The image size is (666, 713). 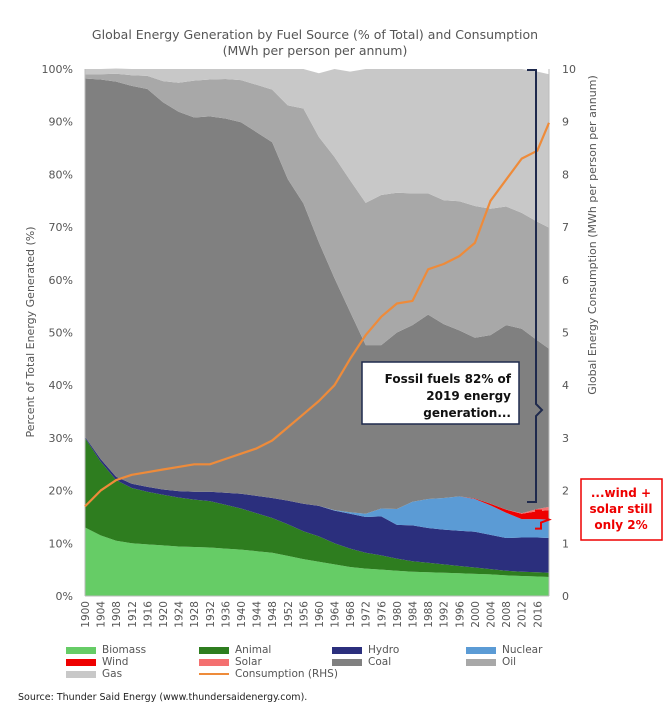 What do you see at coordinates (504, 650) in the screenshot?
I see `legend-item-nuclear: Nuclear` at bounding box center [504, 650].